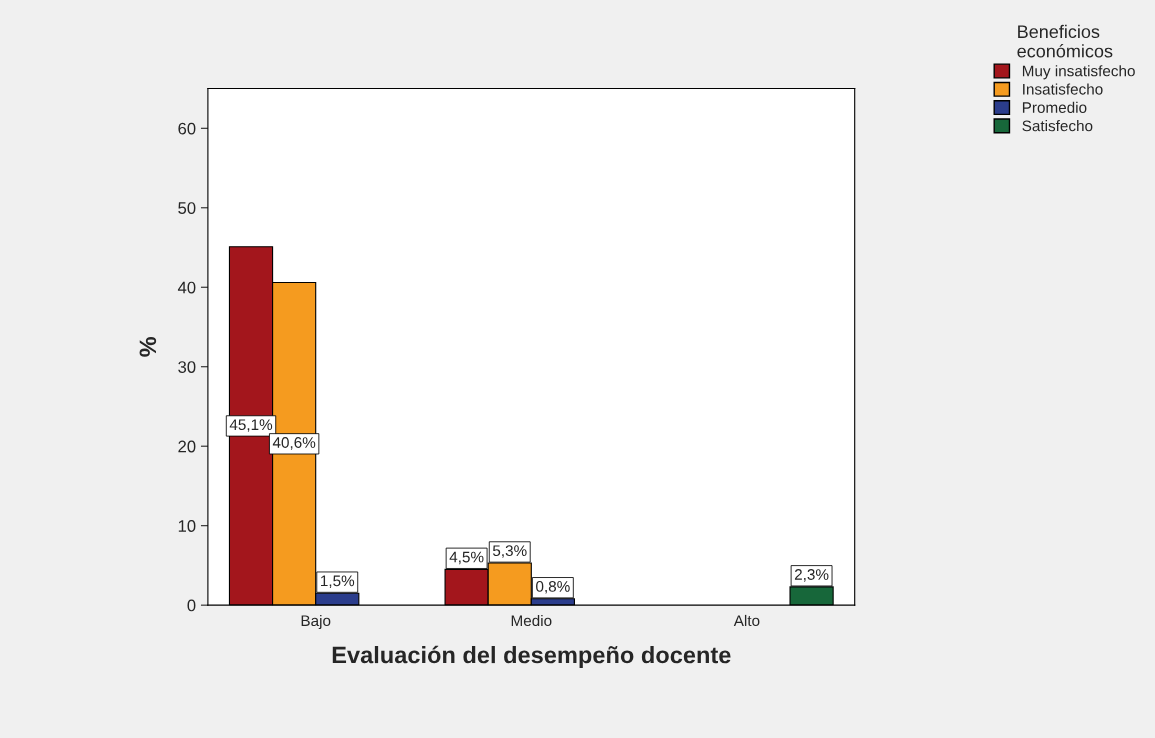 Image resolution: width=1155 pixels, height=738 pixels. What do you see at coordinates (187, 446) in the screenshot?
I see `y-tick-label: 20` at bounding box center [187, 446].